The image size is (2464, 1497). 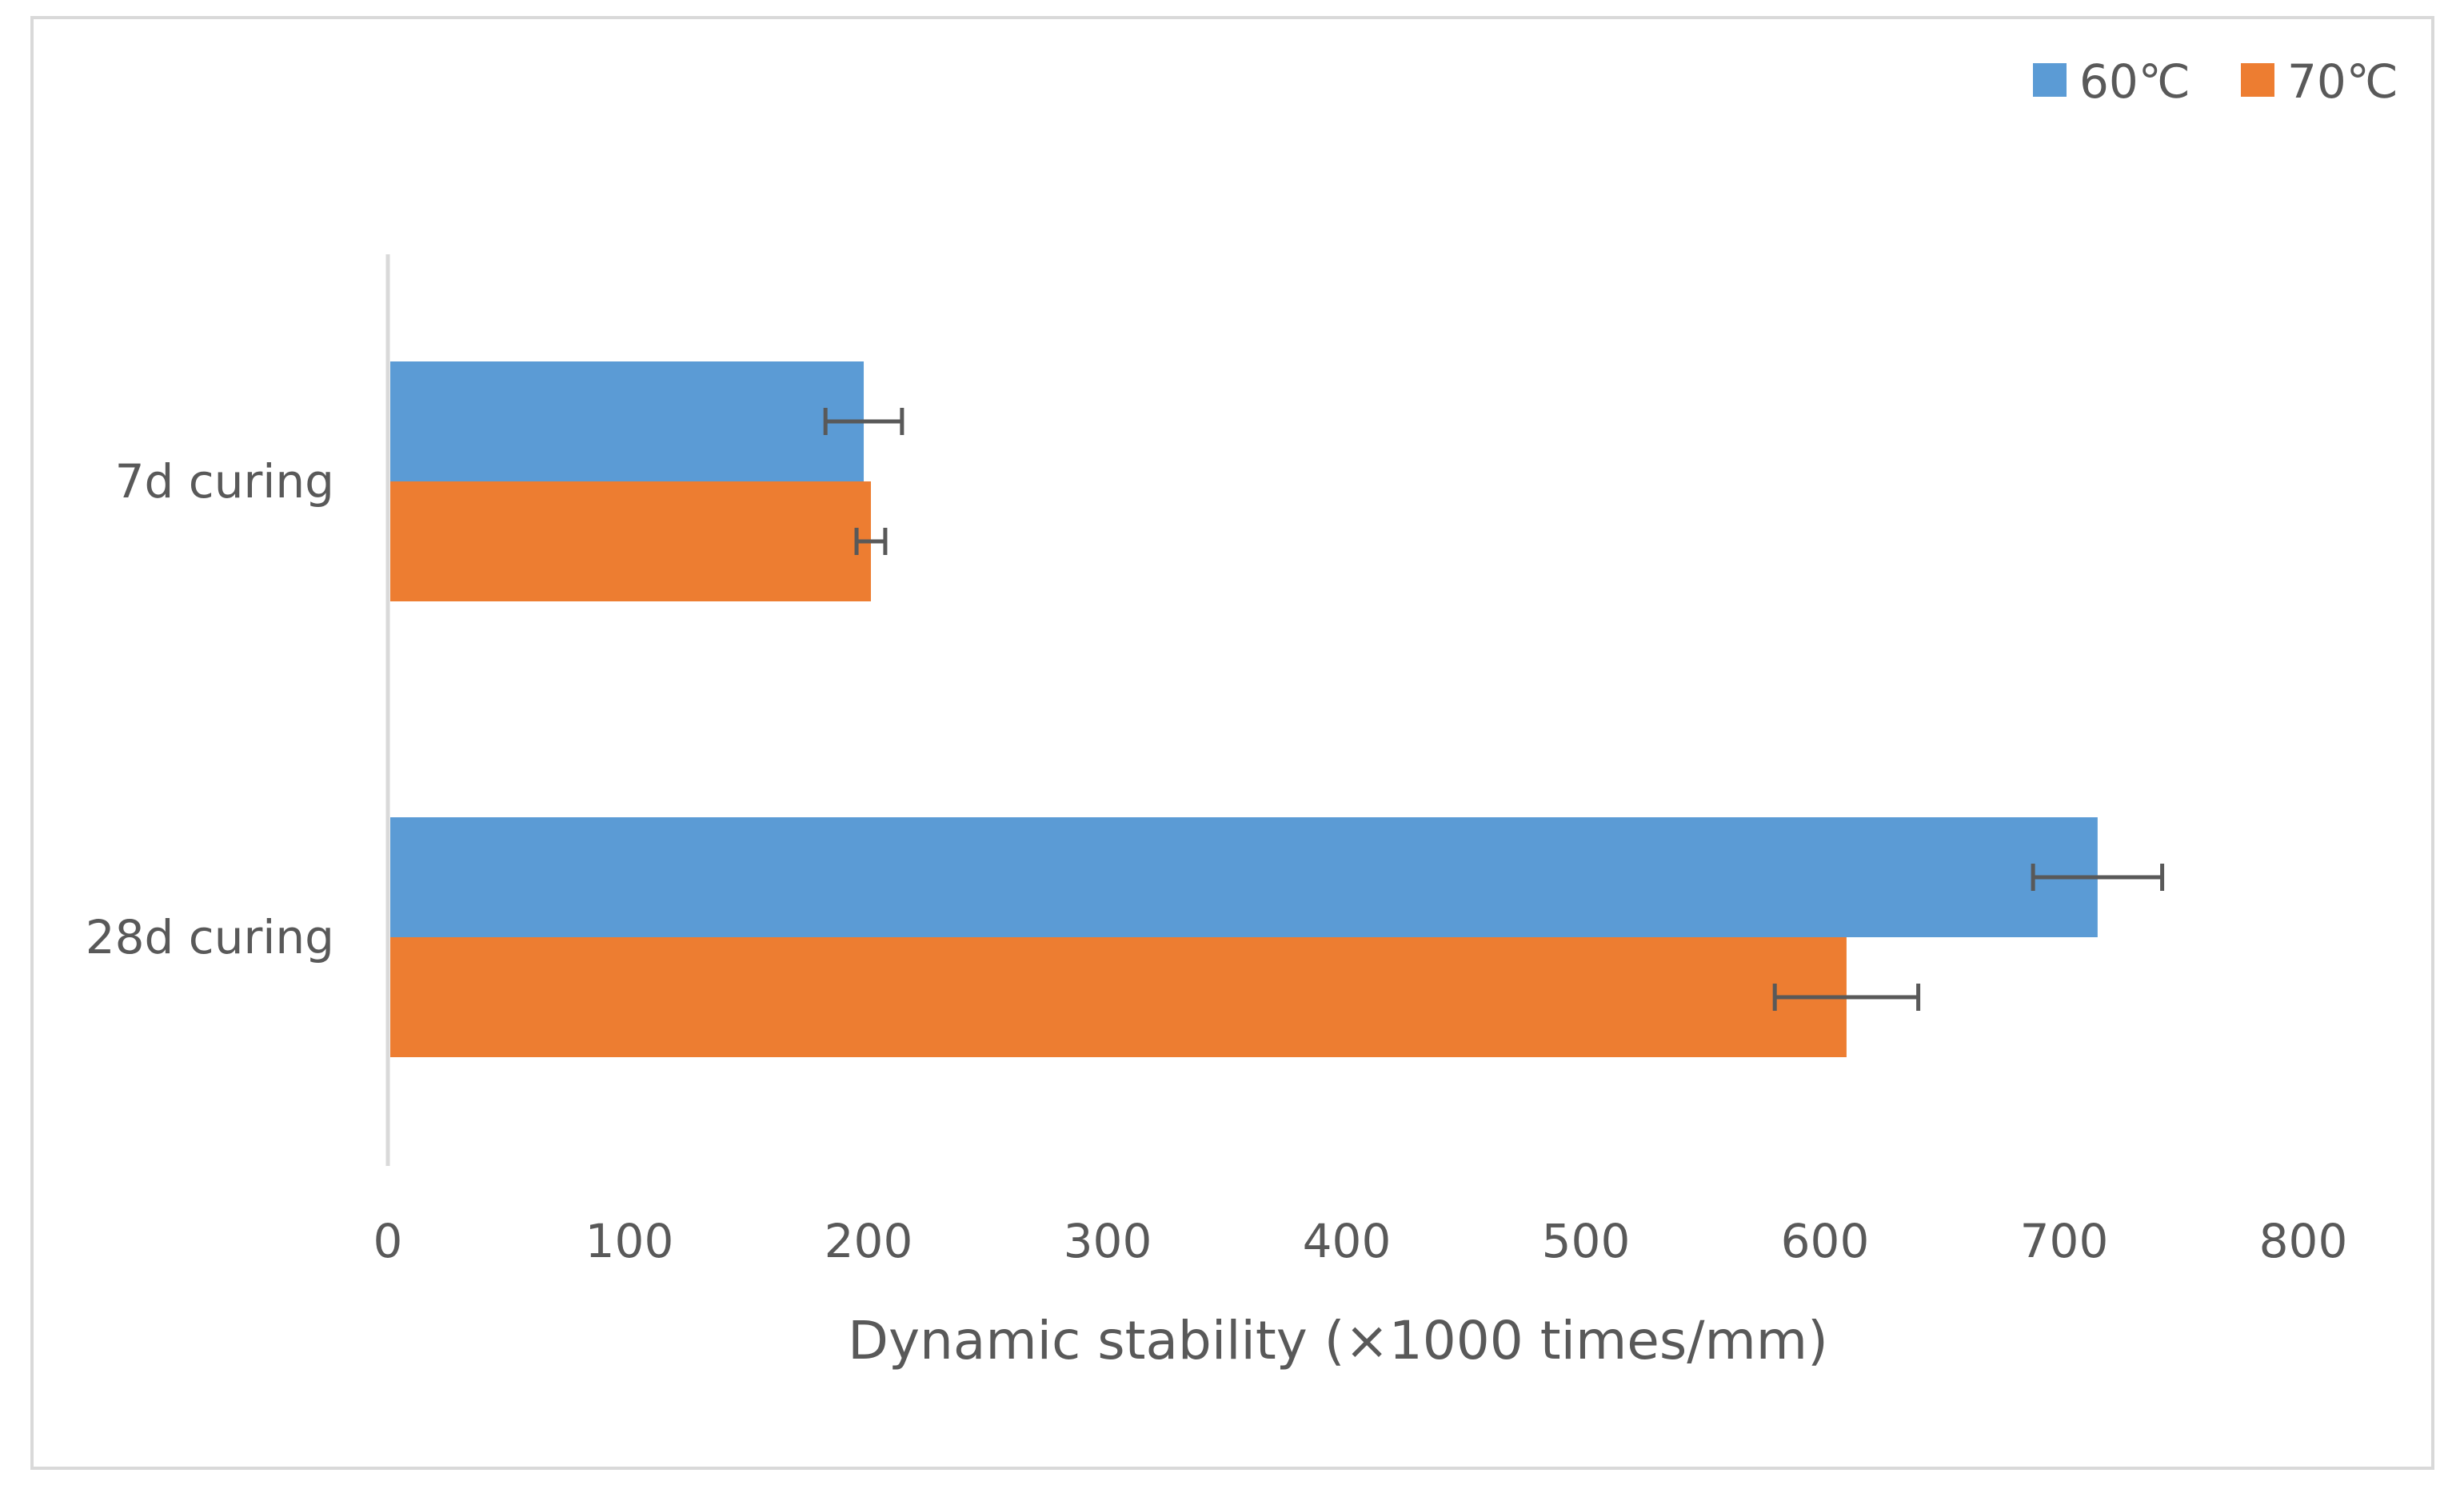 What do you see at coordinates (1347, 1241) in the screenshot?
I see `x-tick-label-400: 400` at bounding box center [1347, 1241].